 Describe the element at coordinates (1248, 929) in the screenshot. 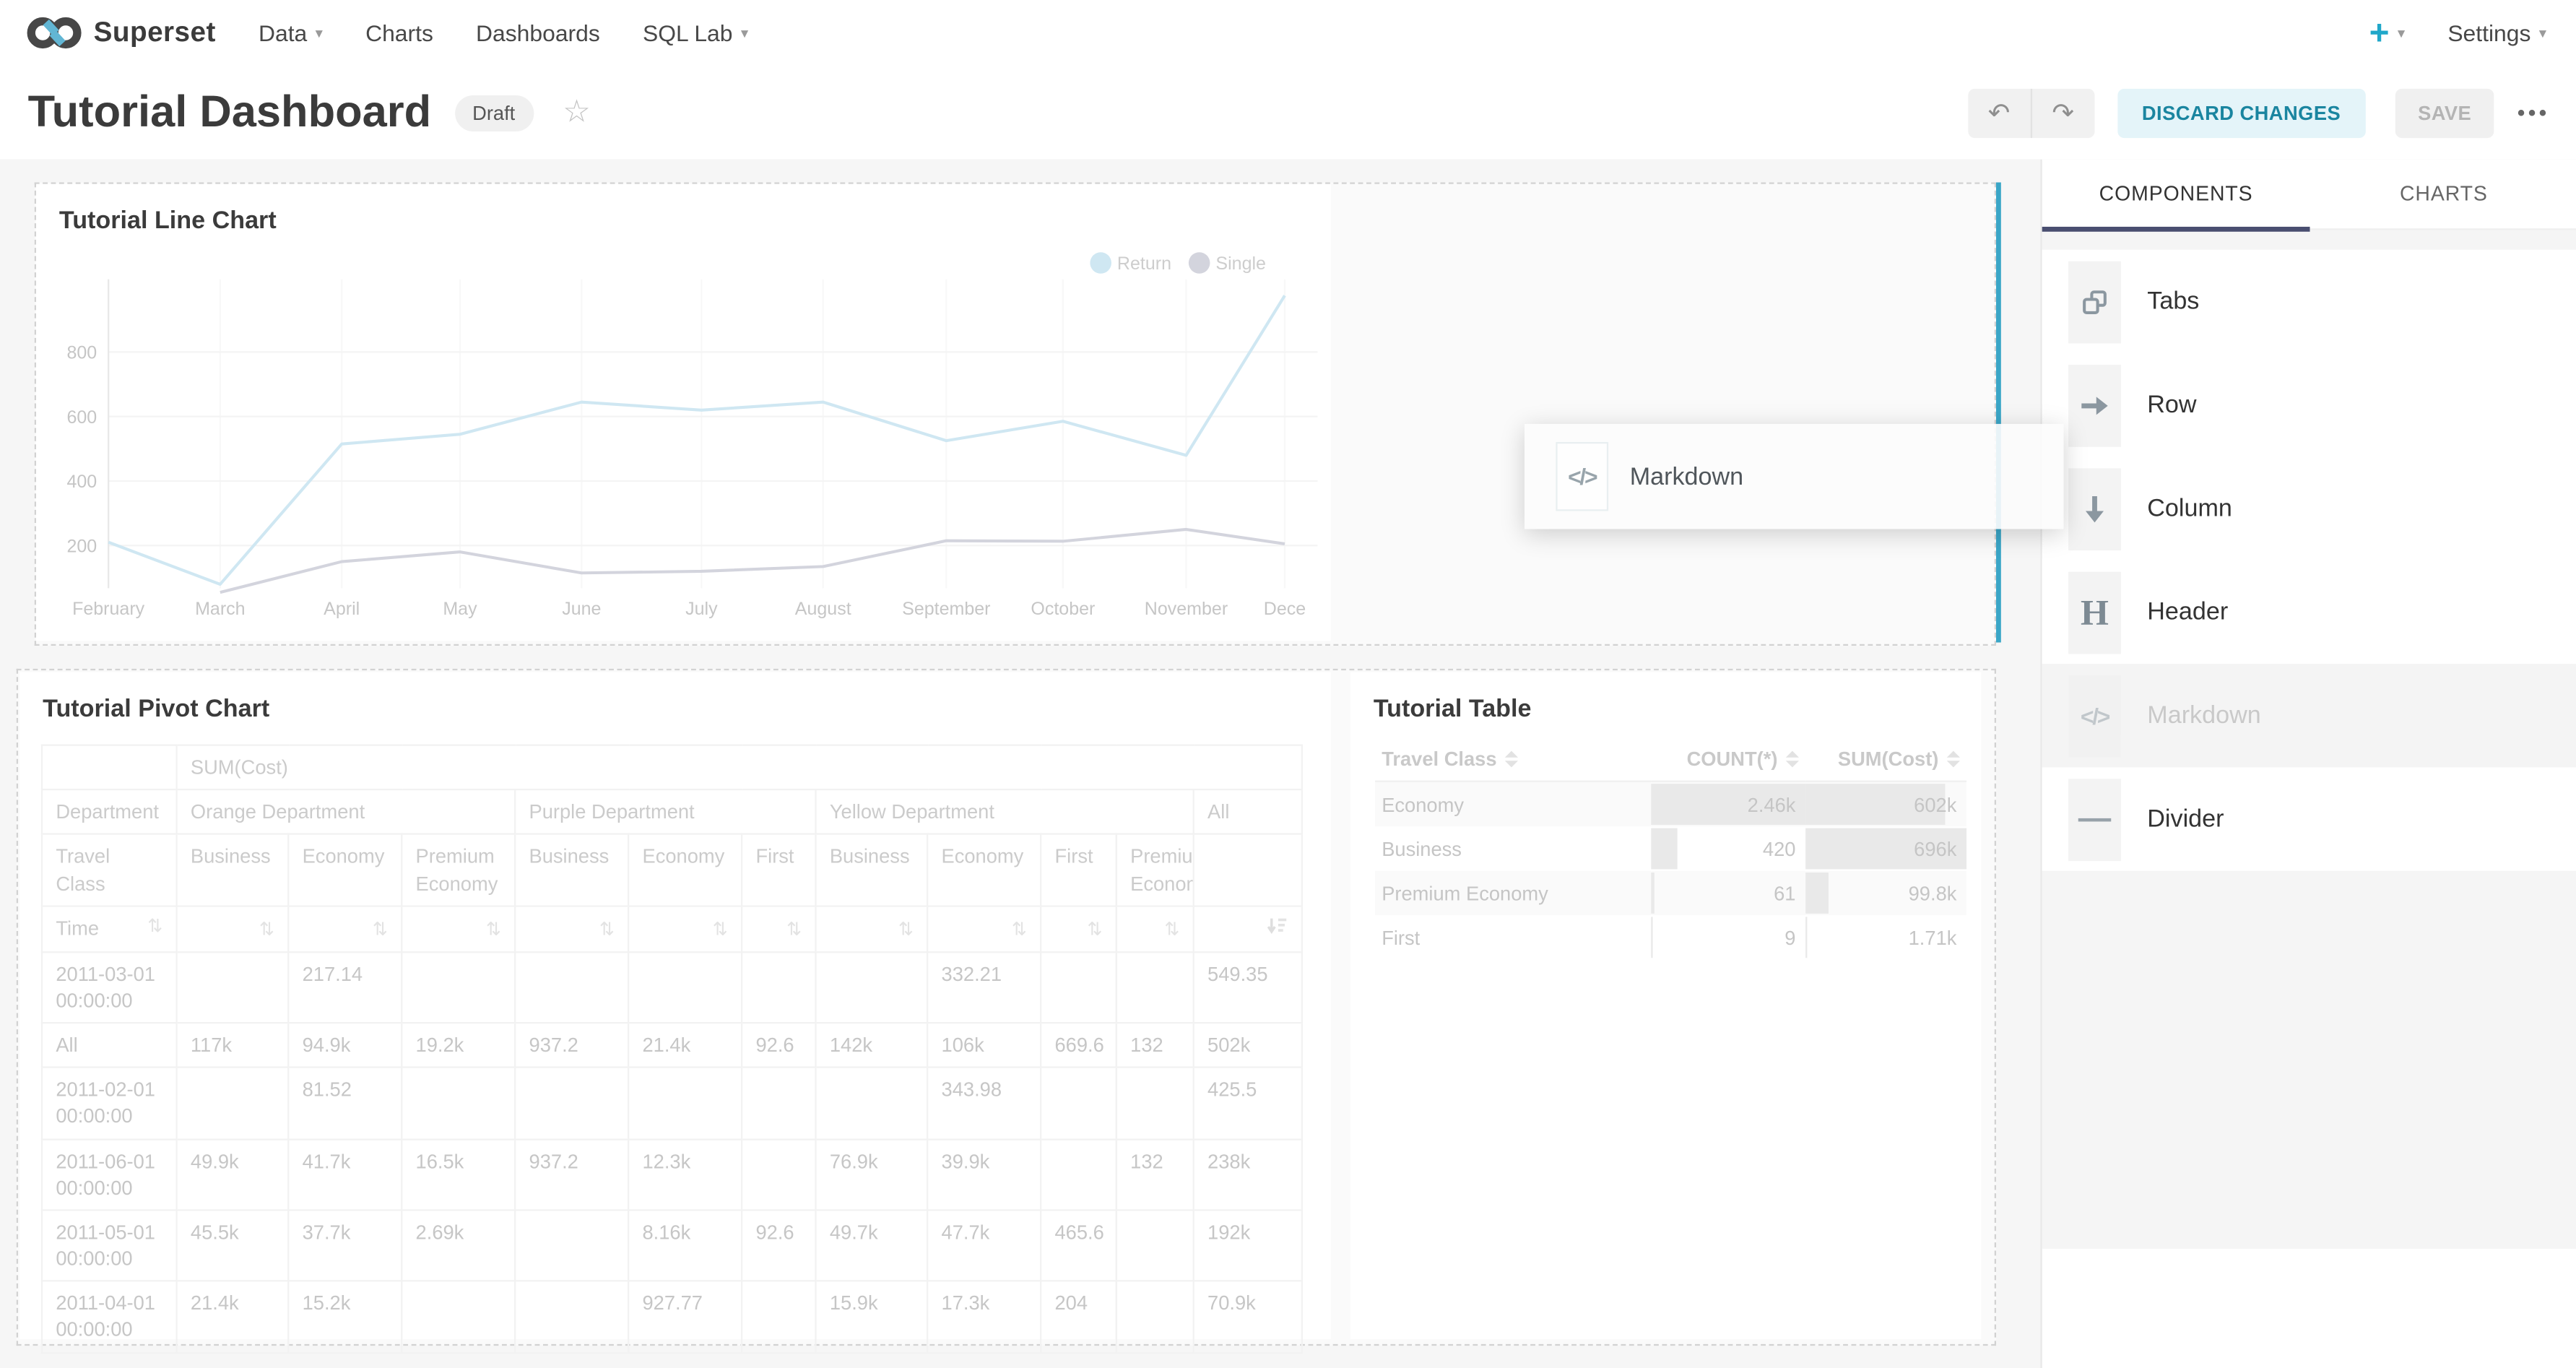

I see `sort-desc-icon` at that location.